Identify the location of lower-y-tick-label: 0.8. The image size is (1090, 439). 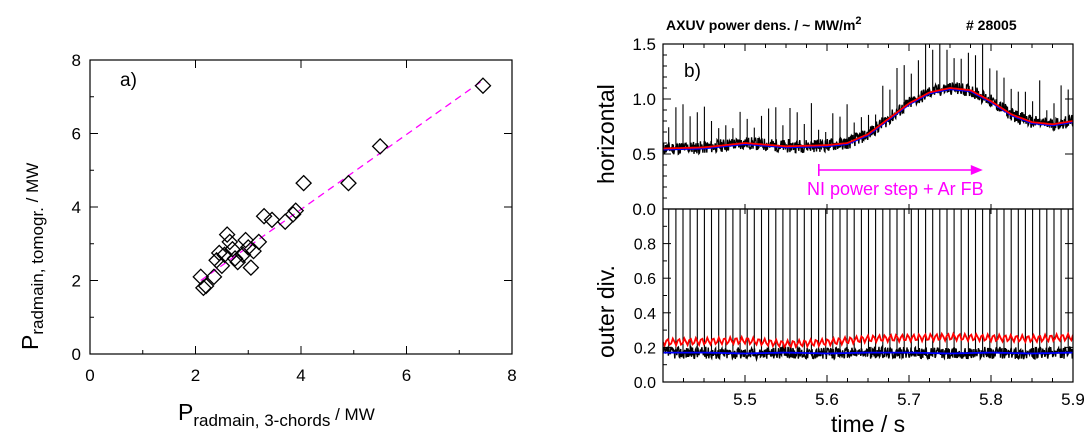
(645, 245).